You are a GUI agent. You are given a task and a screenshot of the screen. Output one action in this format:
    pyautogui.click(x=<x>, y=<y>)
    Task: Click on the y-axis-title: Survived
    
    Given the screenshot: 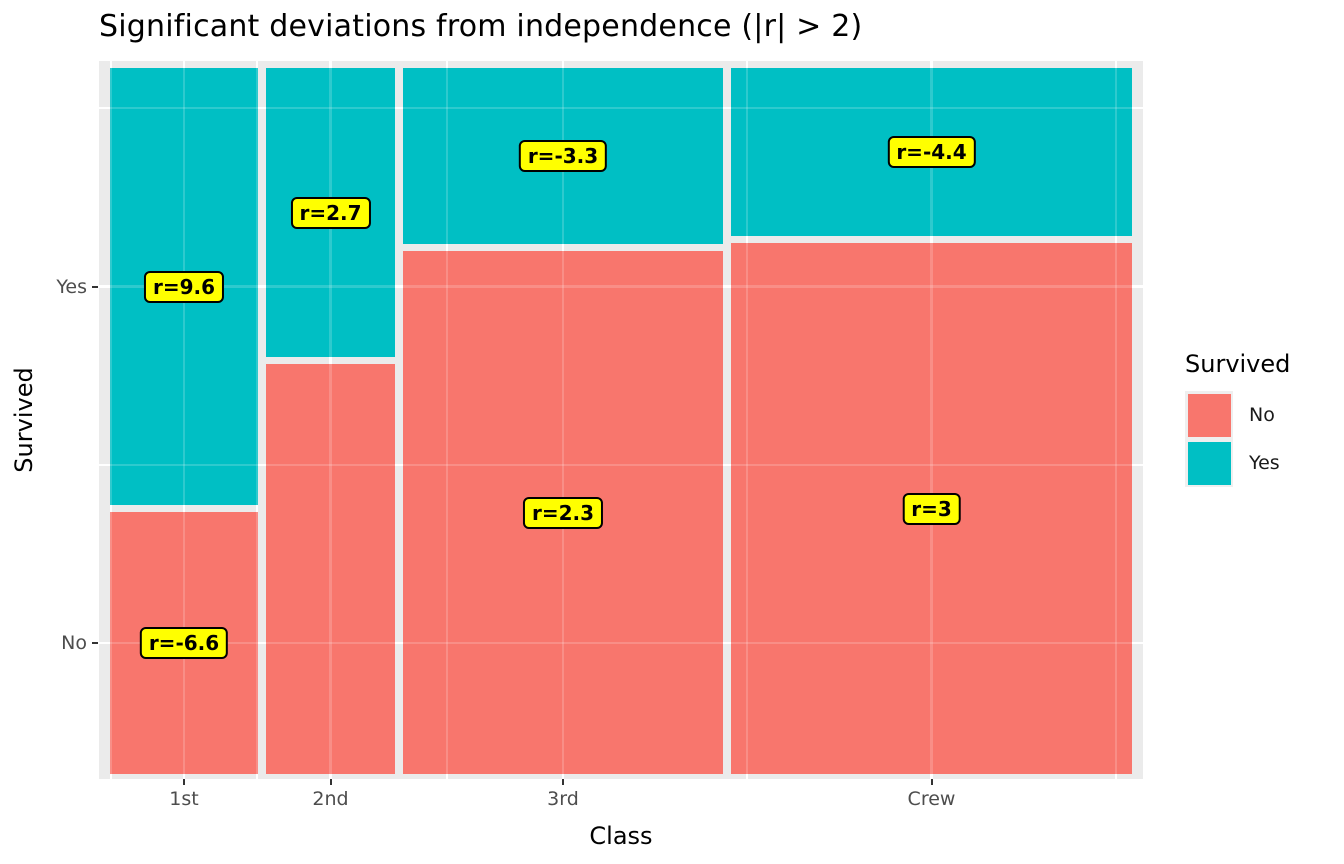 What is the action you would take?
    pyautogui.click(x=24, y=420)
    